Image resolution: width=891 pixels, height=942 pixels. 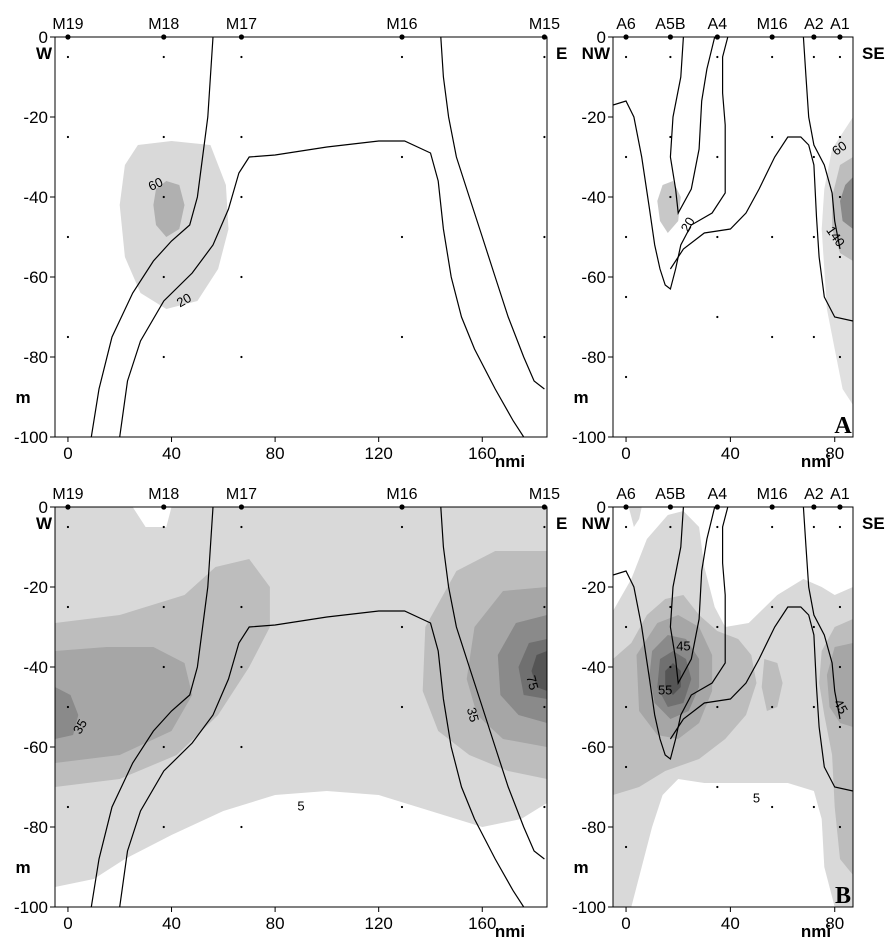 What do you see at coordinates (834, 923) in the screenshot?
I see `x-tick-label: 80` at bounding box center [834, 923].